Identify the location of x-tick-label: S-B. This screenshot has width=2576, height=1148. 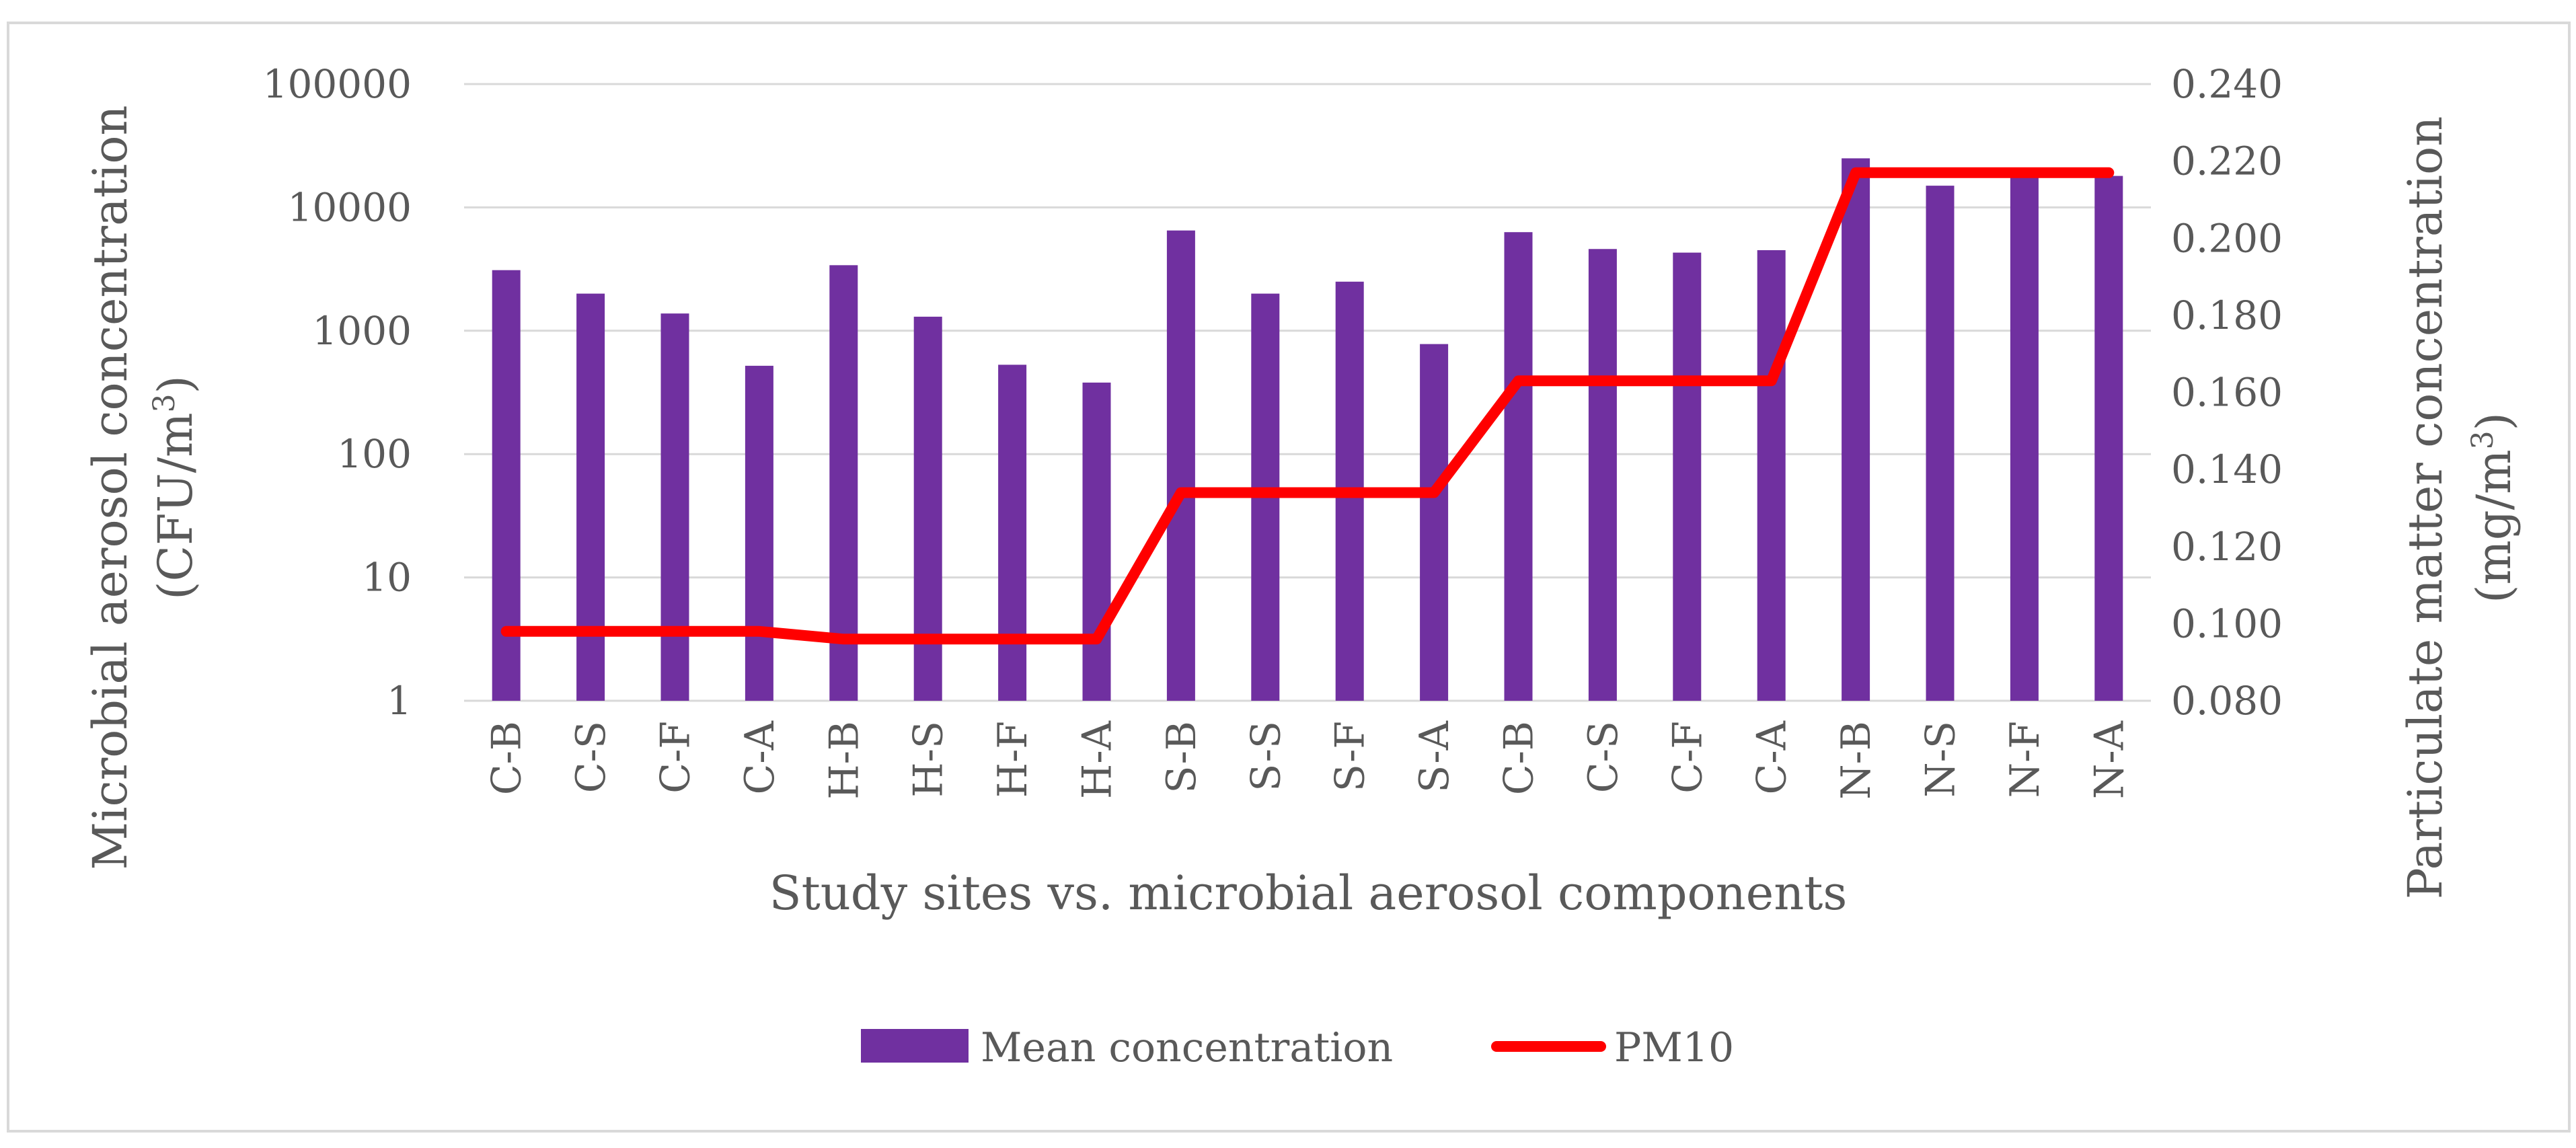
(1181, 758).